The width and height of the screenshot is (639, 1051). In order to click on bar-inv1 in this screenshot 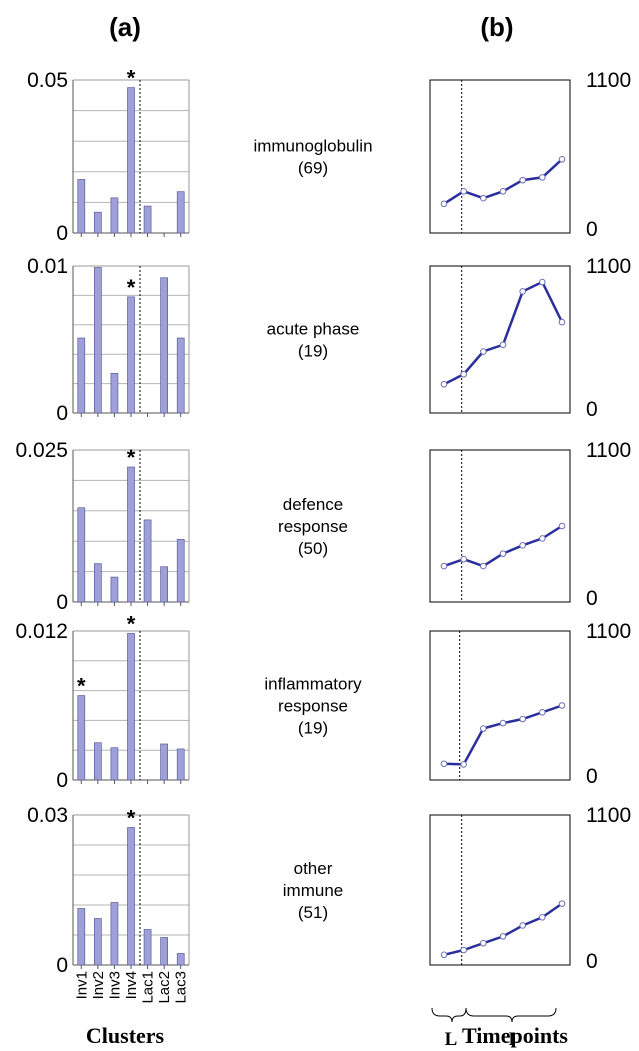, I will do `click(81, 555)`.